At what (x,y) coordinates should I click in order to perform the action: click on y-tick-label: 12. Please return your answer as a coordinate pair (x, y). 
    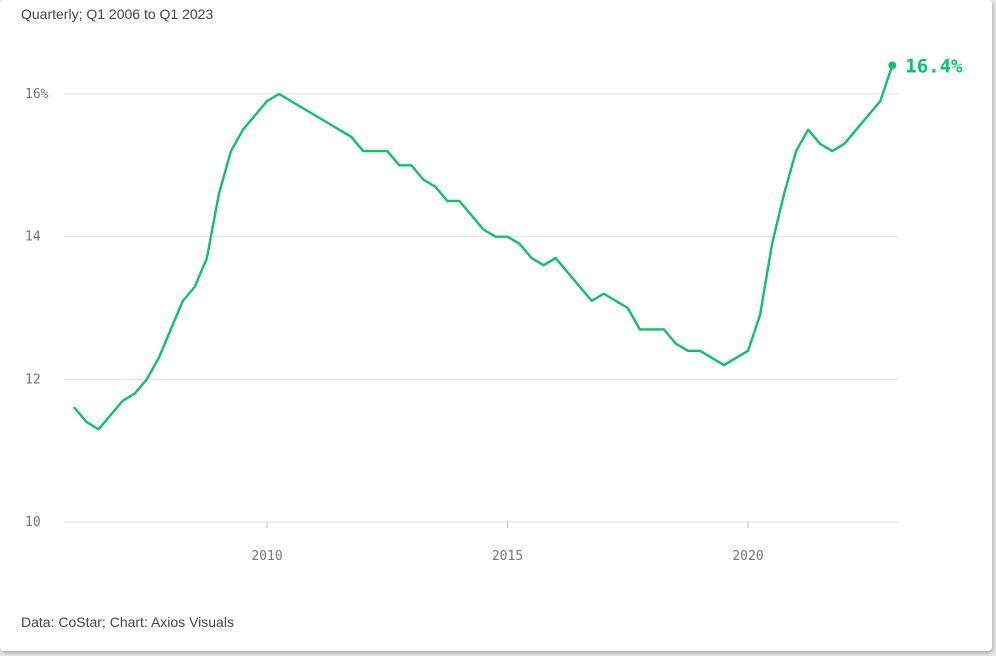
    Looking at the image, I should click on (33, 379).